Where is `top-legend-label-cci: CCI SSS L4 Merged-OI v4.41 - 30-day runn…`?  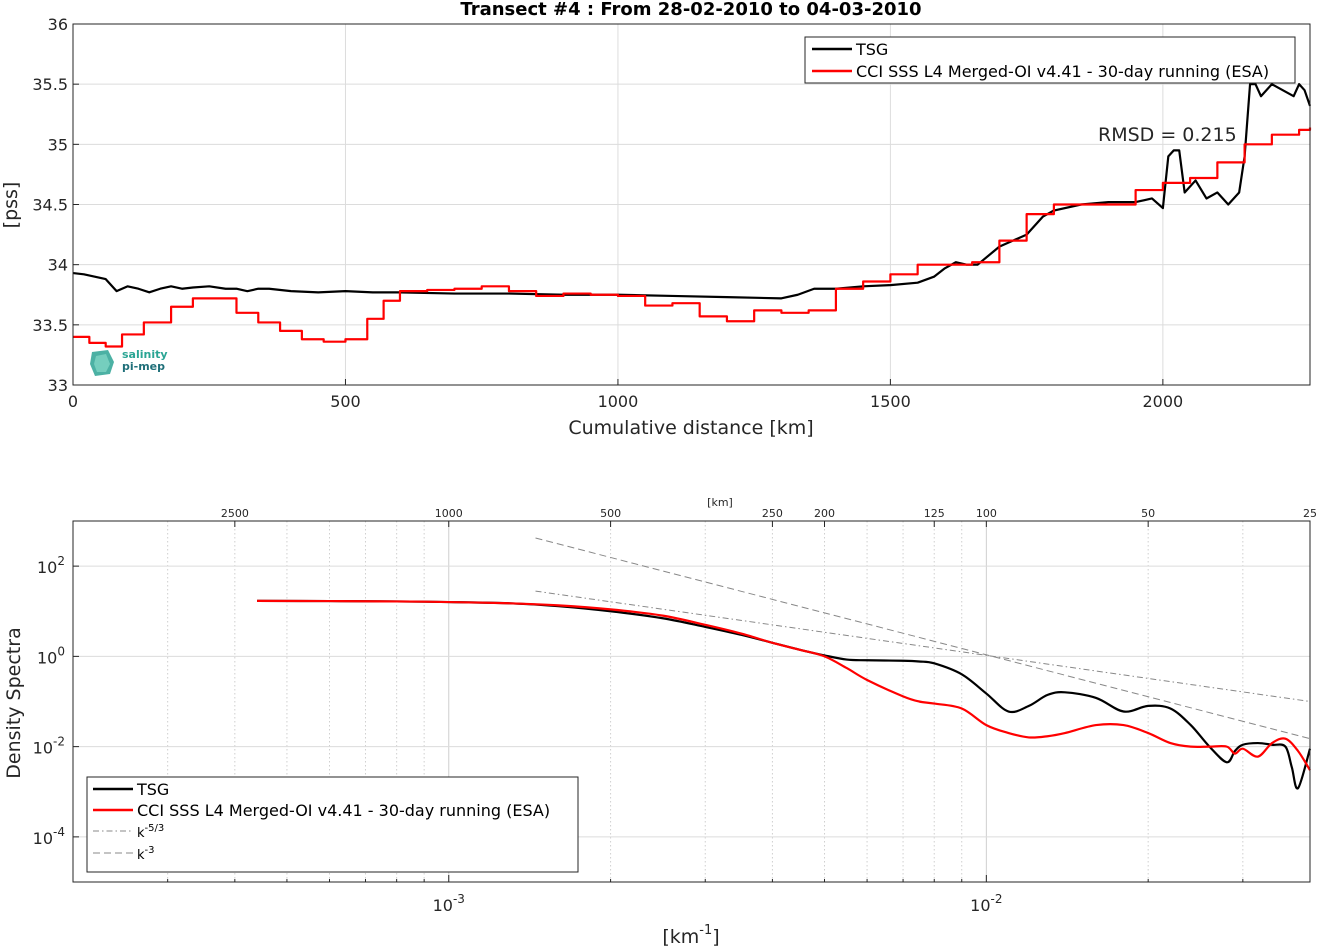 top-legend-label-cci: CCI SSS L4 Merged-OI v4.41 - 30-day runn… is located at coordinates (1062, 71).